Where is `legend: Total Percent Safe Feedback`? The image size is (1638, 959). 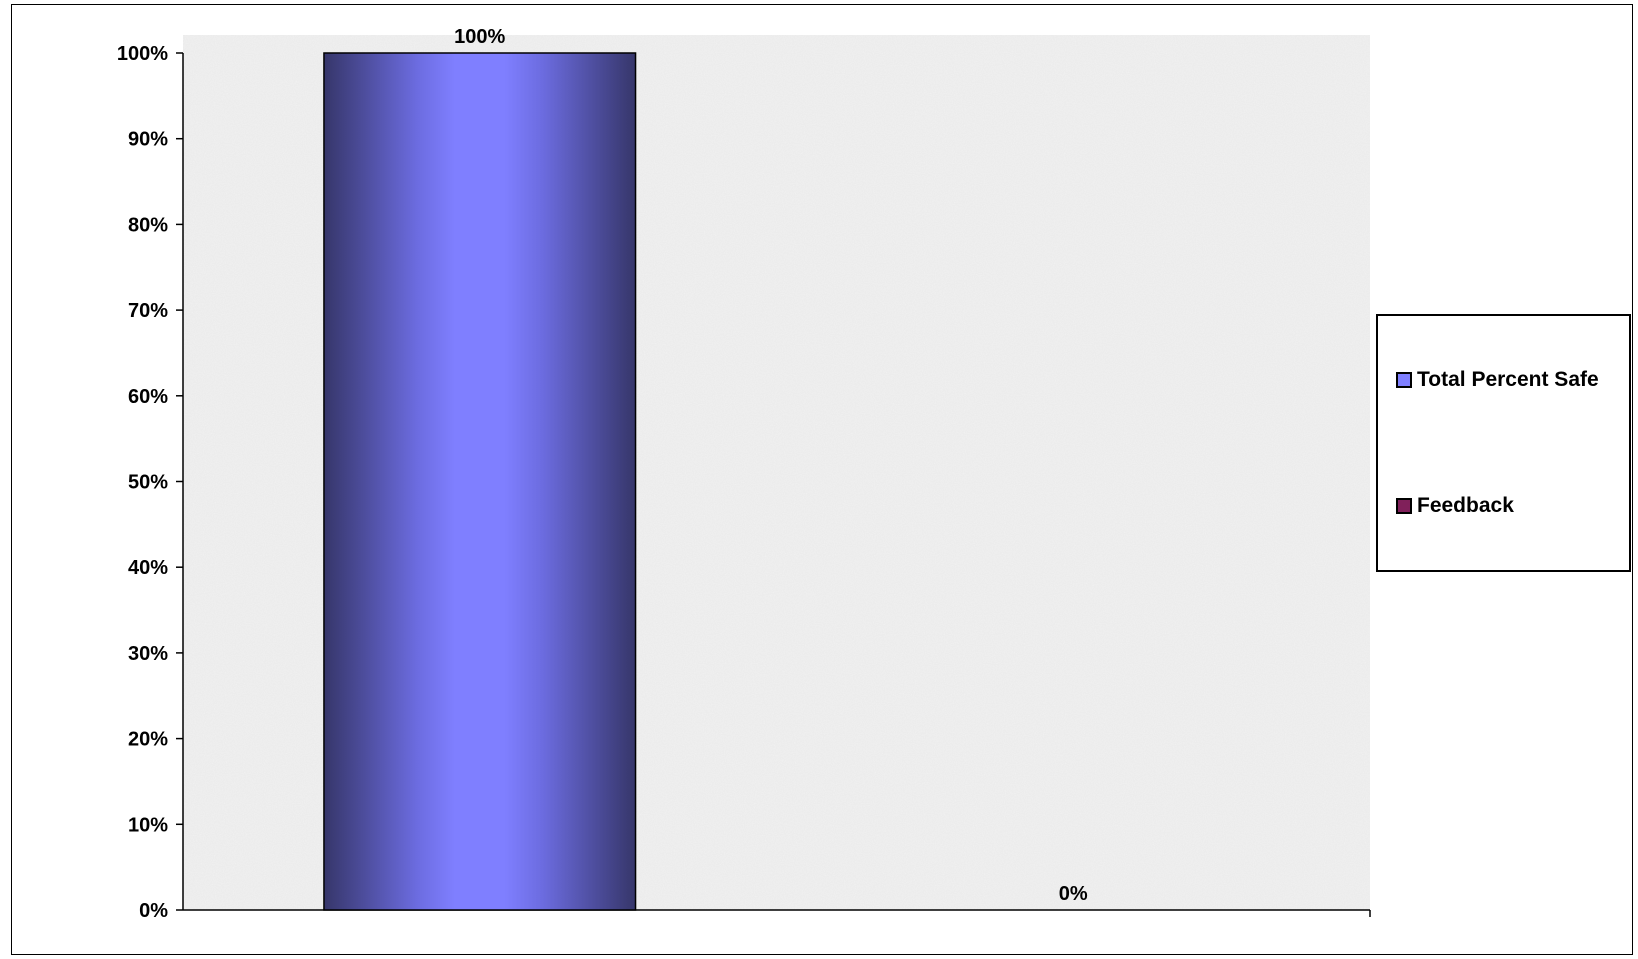
legend: Total Percent Safe Feedback is located at coordinates (1503, 443).